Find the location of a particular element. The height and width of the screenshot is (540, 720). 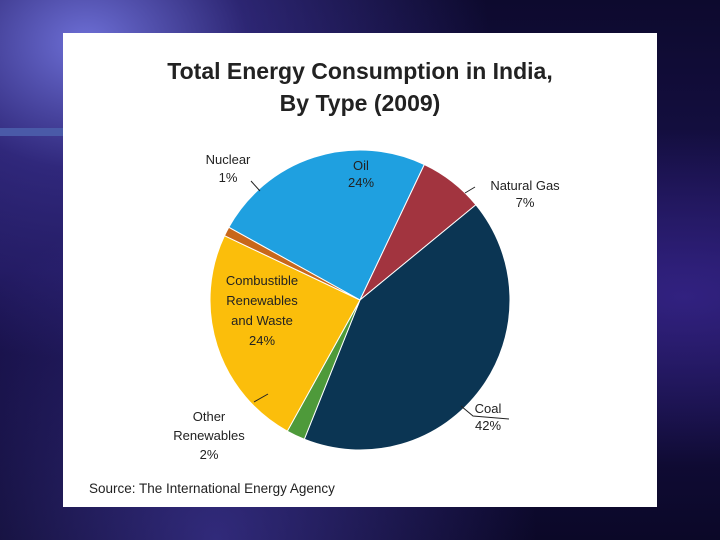

pie-slice-combustible-renewables-and-waste is located at coordinates (285, 333).